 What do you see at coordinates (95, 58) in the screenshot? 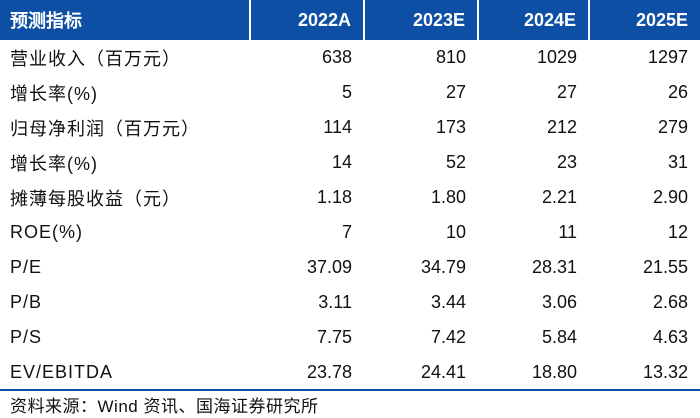
I see `row-label: 营业收入（百万元）` at bounding box center [95, 58].